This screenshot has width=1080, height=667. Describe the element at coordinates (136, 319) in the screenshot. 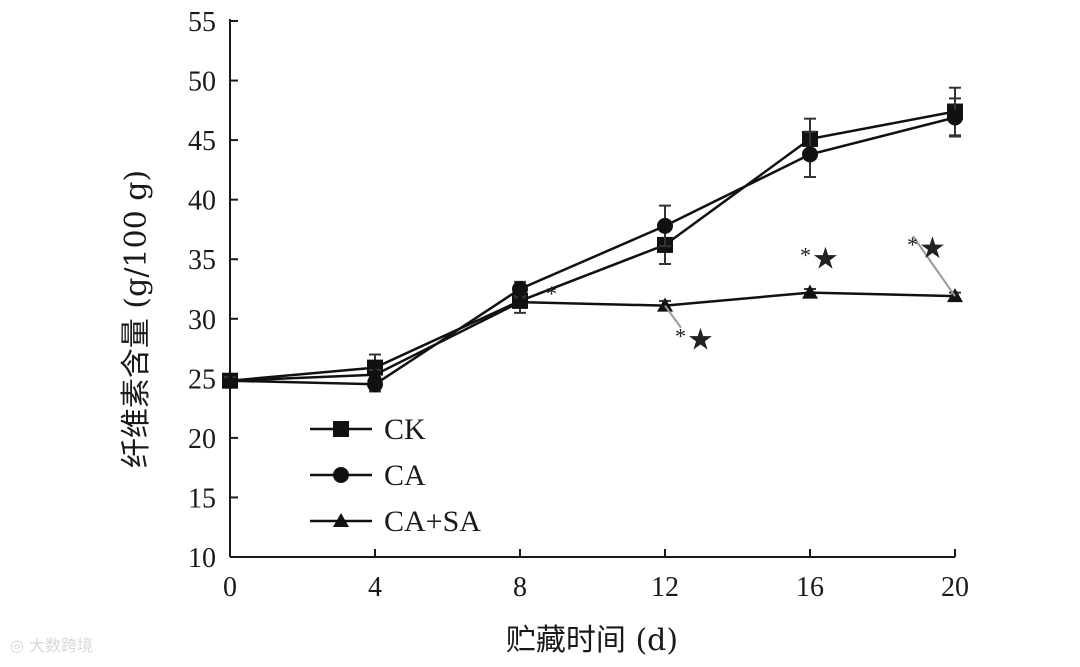

I see `y-axis-title: 纤维素含量 (g/100 g)` at that location.